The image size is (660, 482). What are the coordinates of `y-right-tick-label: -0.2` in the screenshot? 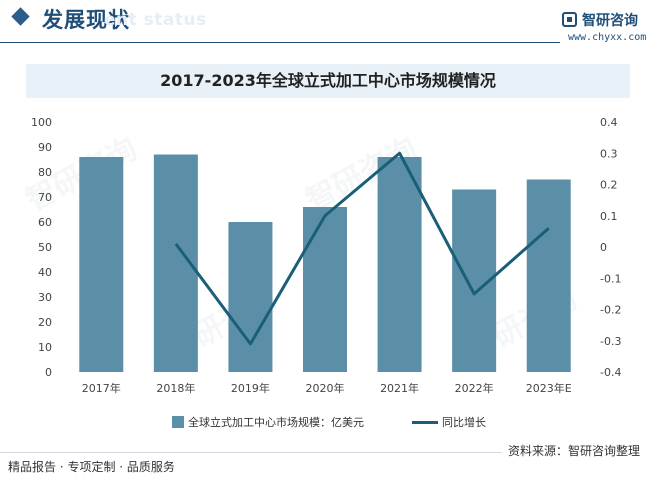 It's located at (610, 310).